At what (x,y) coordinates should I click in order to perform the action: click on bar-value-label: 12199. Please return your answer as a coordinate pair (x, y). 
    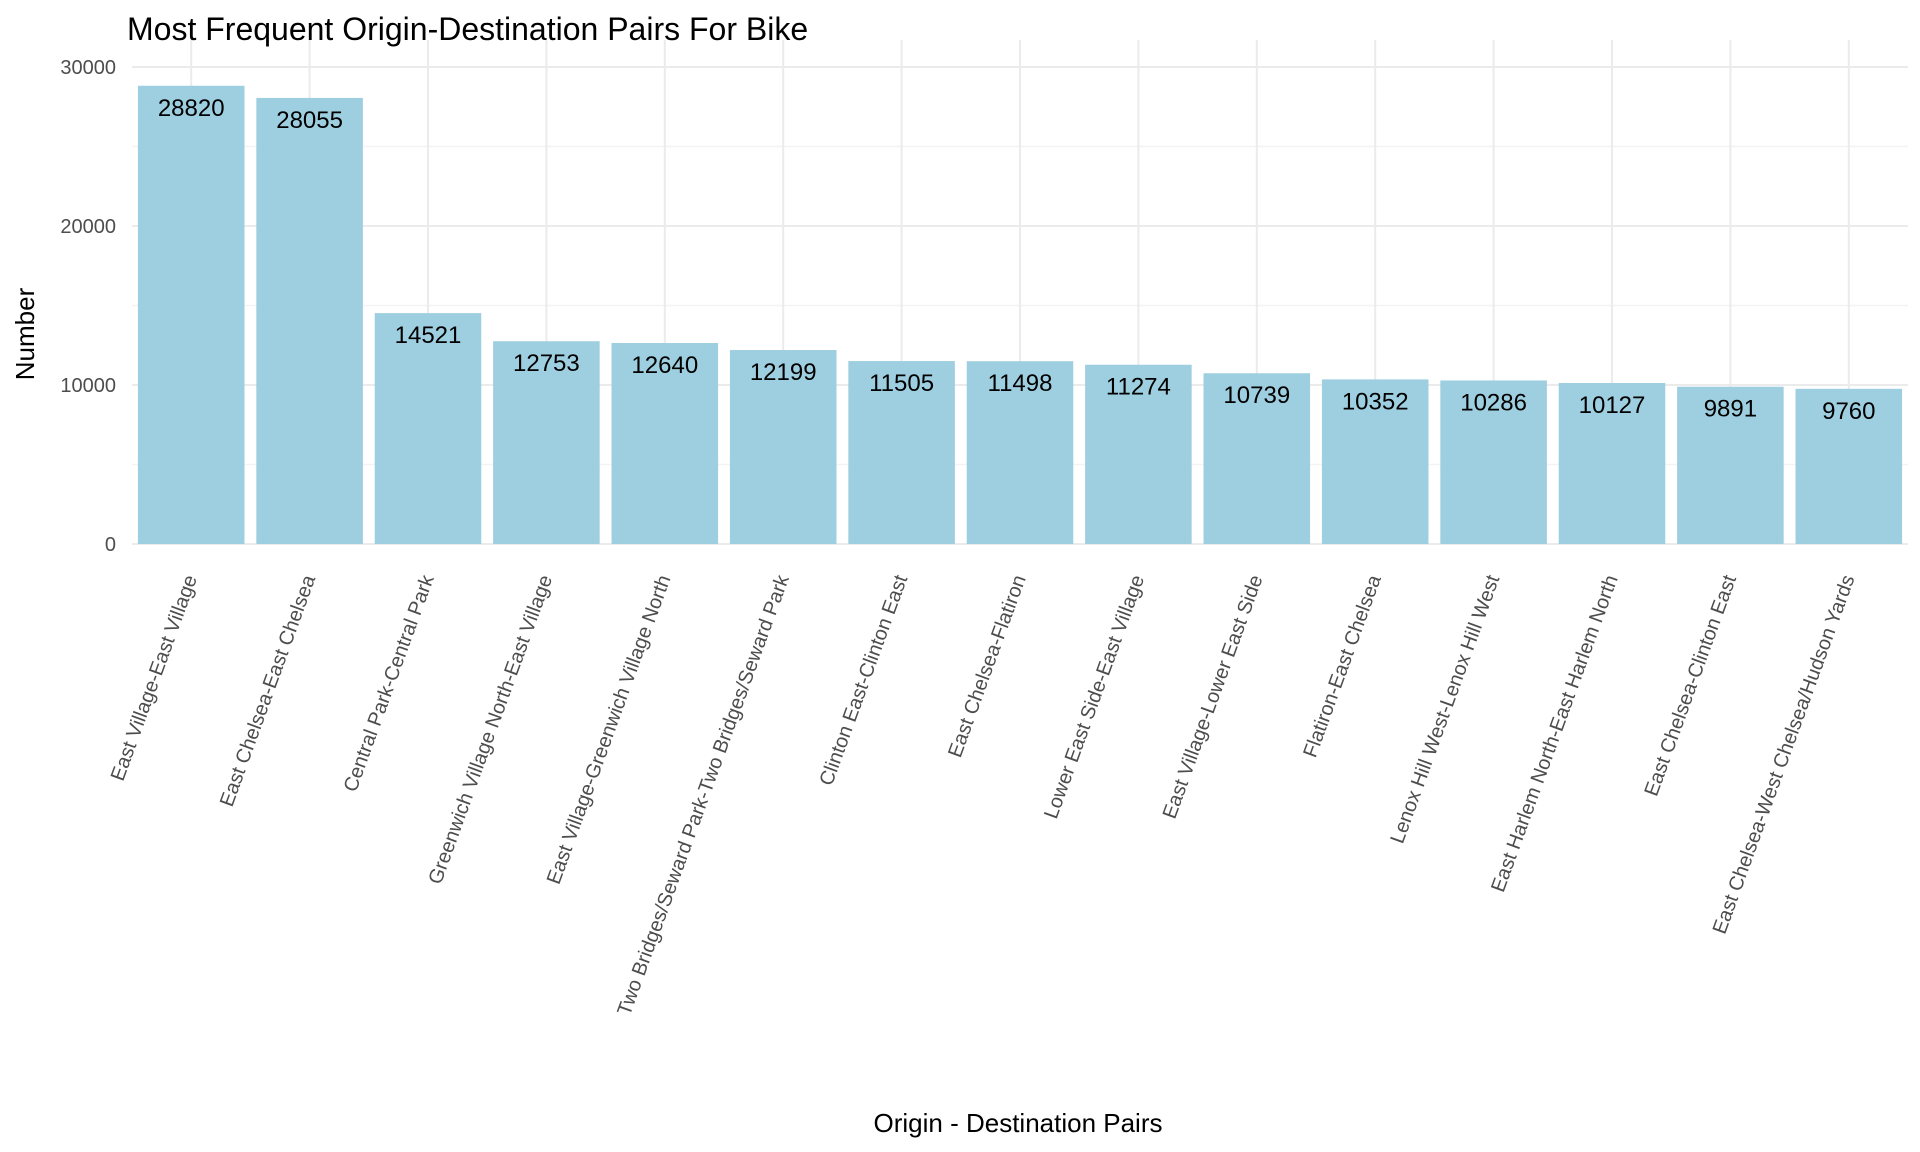
    Looking at the image, I should click on (783, 372).